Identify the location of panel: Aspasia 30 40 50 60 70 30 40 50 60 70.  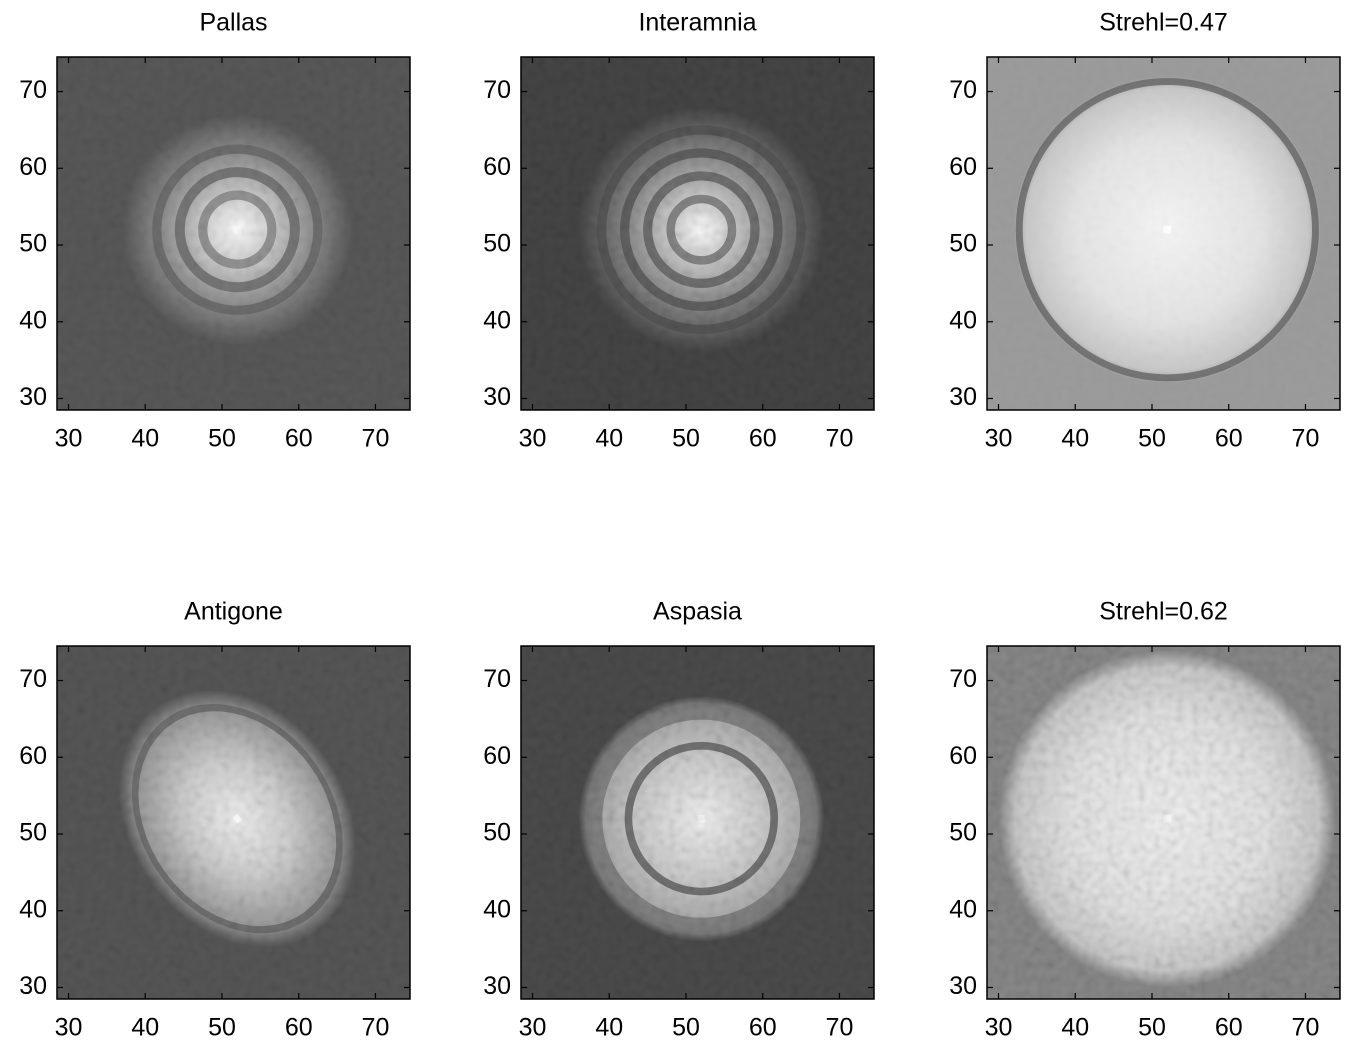
(679, 820).